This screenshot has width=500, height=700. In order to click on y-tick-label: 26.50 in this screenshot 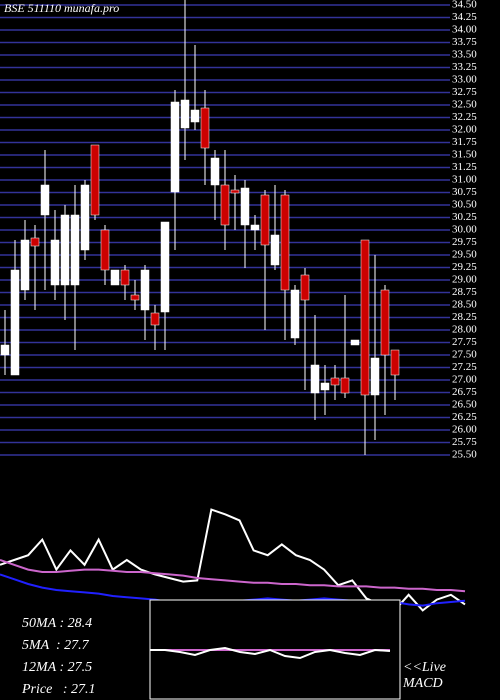, I will do `click(464, 405)`.